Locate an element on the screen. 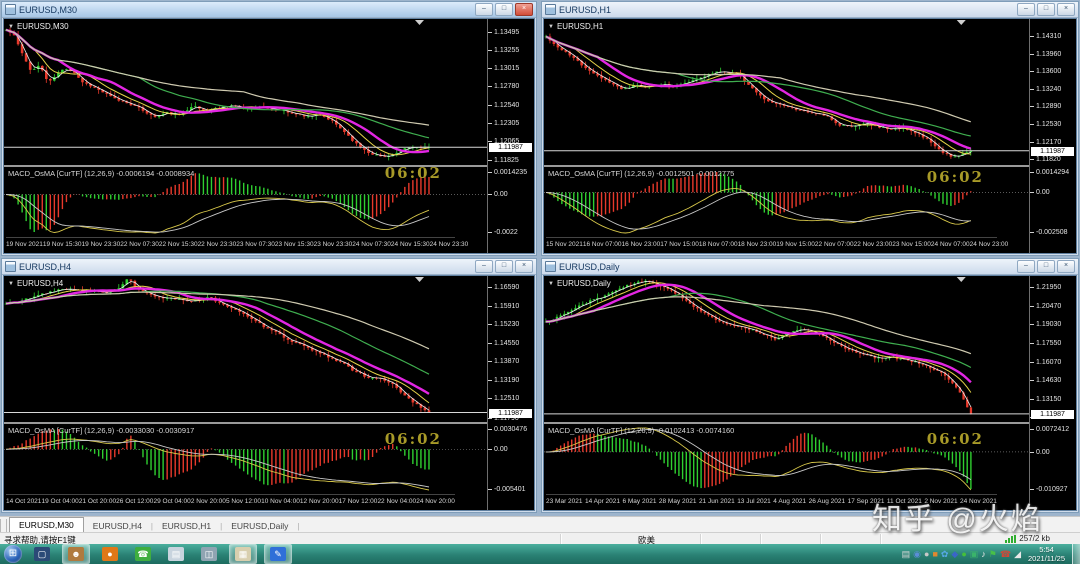 The image size is (1080, 564). window-titlebar: EURUSD,H1 – □ × is located at coordinates (810, 10).